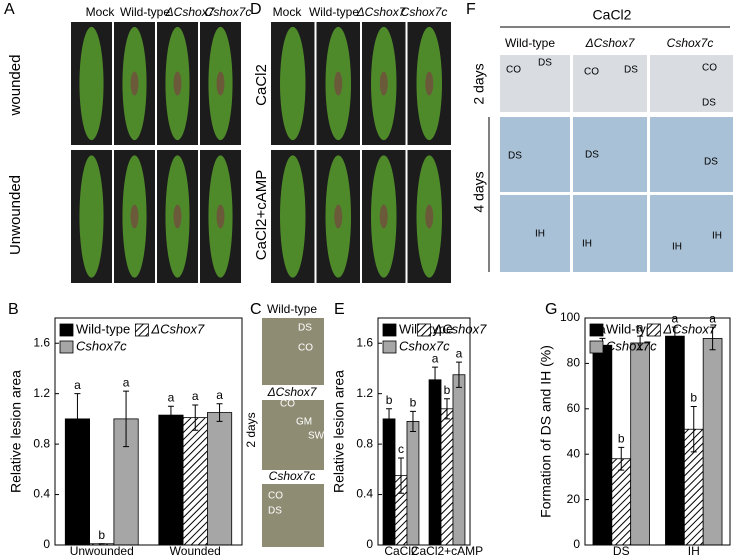  Describe the element at coordinates (633, 328) in the screenshot. I see `legend-label: Wild-type` at that location.